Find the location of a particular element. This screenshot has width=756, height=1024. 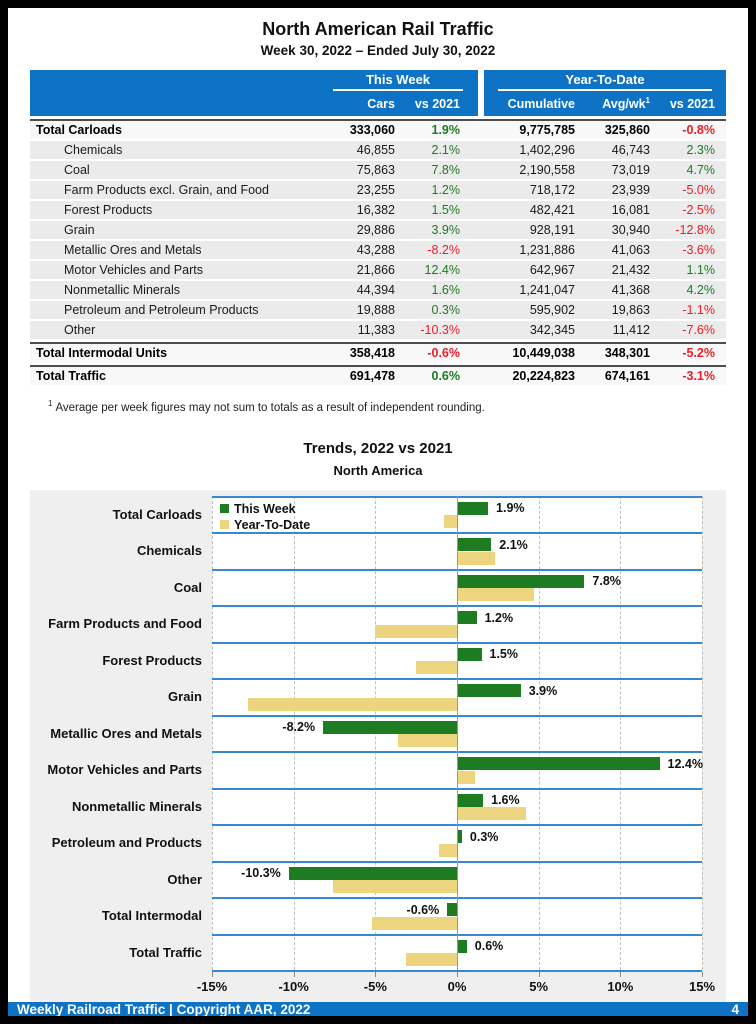

table-cell-label: Coal is located at coordinates (77, 170).